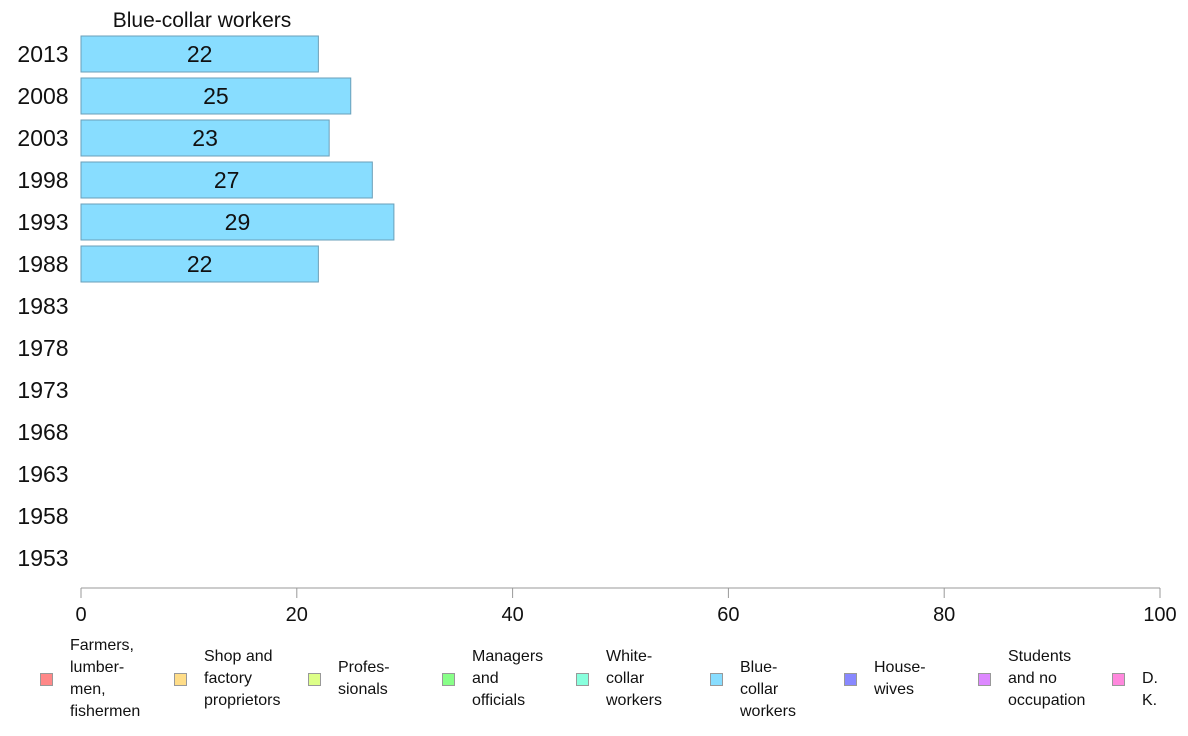 This screenshot has width=1188, height=736. I want to click on bar-2003, so click(205, 138).